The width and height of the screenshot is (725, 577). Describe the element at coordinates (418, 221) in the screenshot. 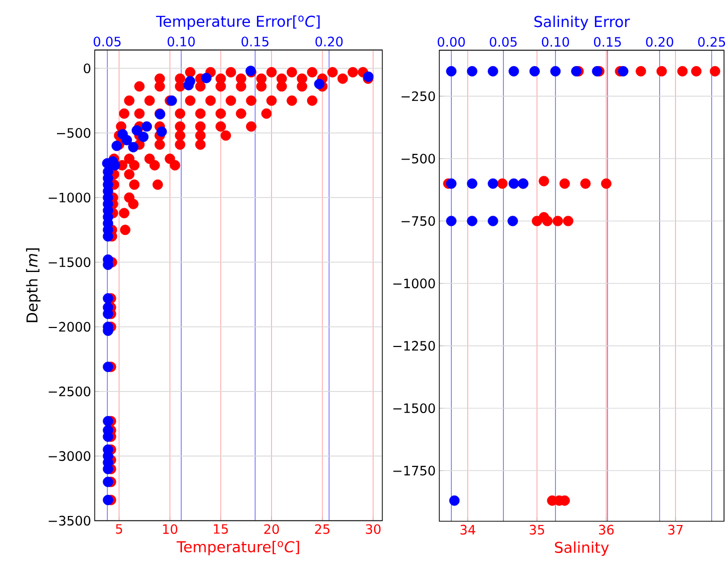

I see `y-tick-label: −750` at that location.